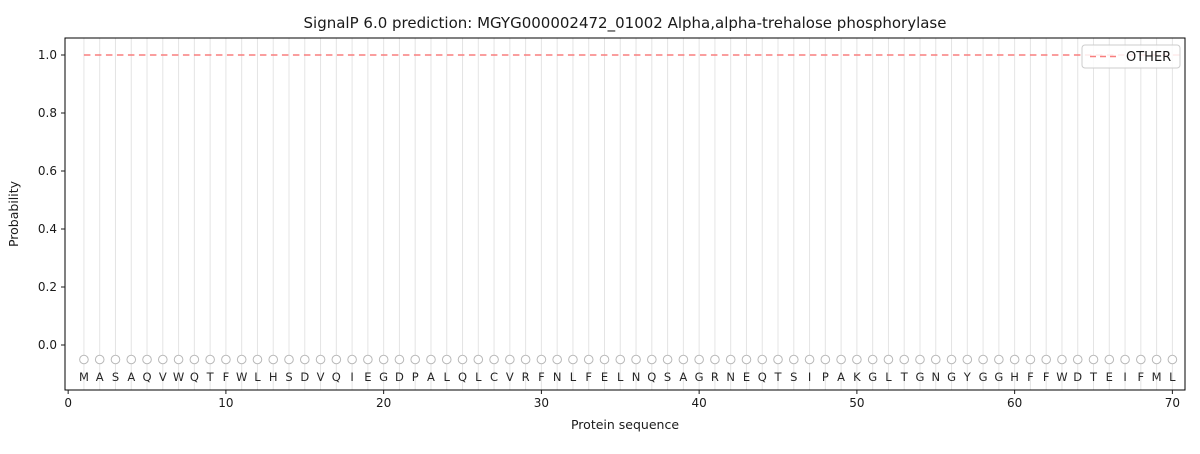 The width and height of the screenshot is (1200, 454). What do you see at coordinates (1172, 403) in the screenshot?
I see `x-tick-label: 70` at bounding box center [1172, 403].